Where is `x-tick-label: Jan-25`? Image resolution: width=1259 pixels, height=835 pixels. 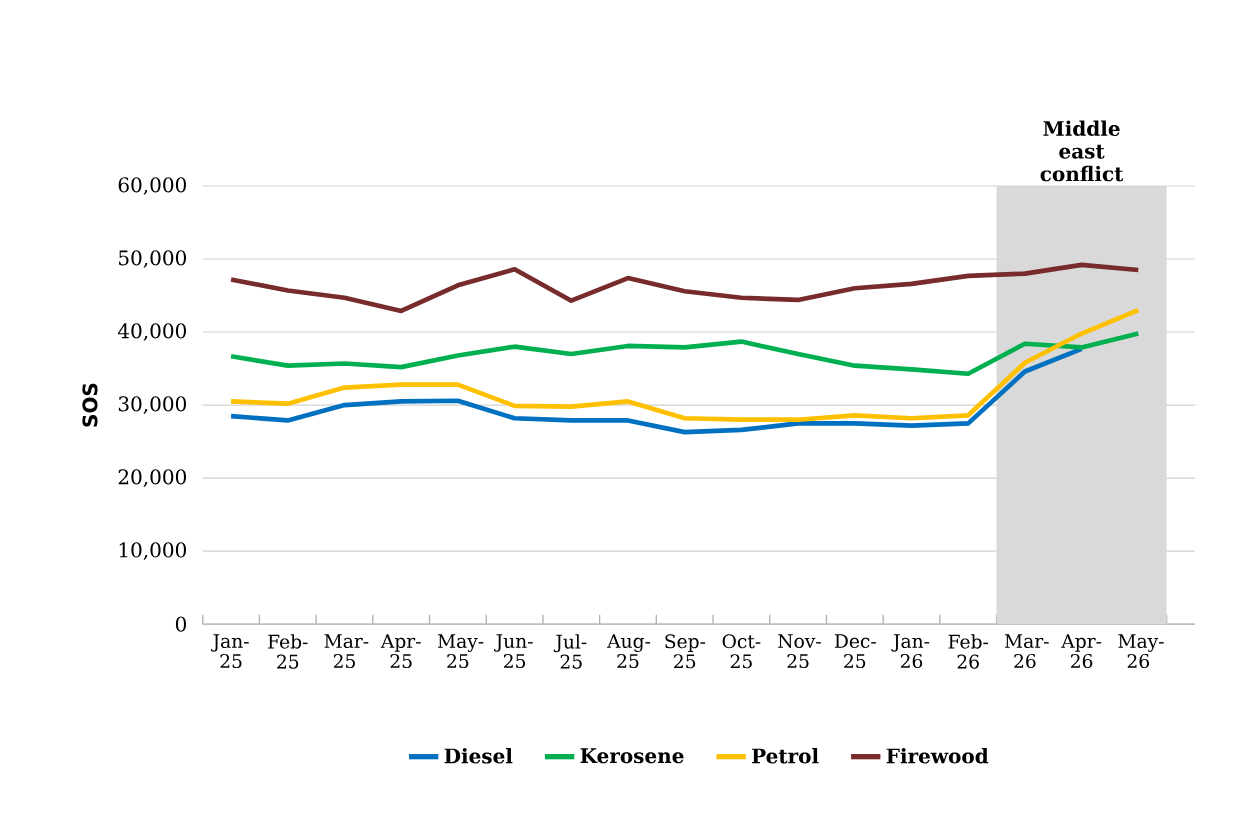
x-tick-label: Jan-25 is located at coordinates (230, 651).